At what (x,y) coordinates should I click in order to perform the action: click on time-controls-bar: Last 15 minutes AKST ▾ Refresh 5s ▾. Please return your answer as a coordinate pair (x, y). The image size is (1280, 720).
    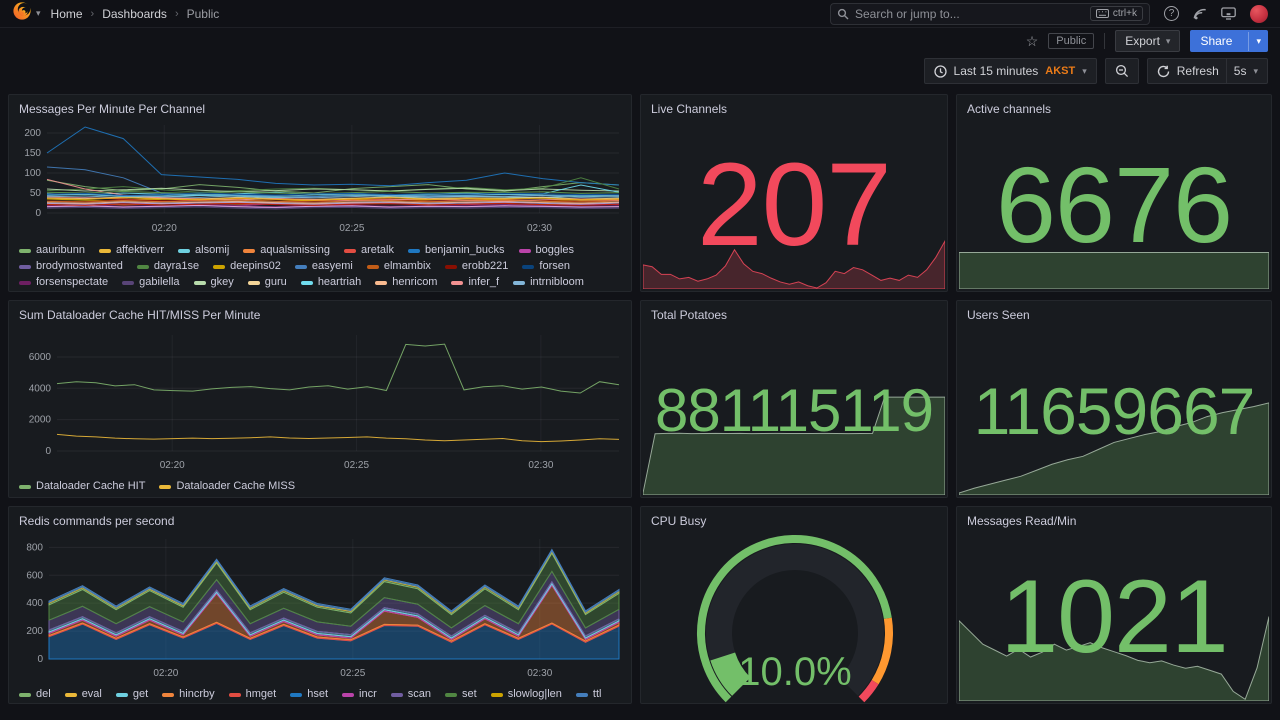
    Looking at the image, I should click on (640, 71).